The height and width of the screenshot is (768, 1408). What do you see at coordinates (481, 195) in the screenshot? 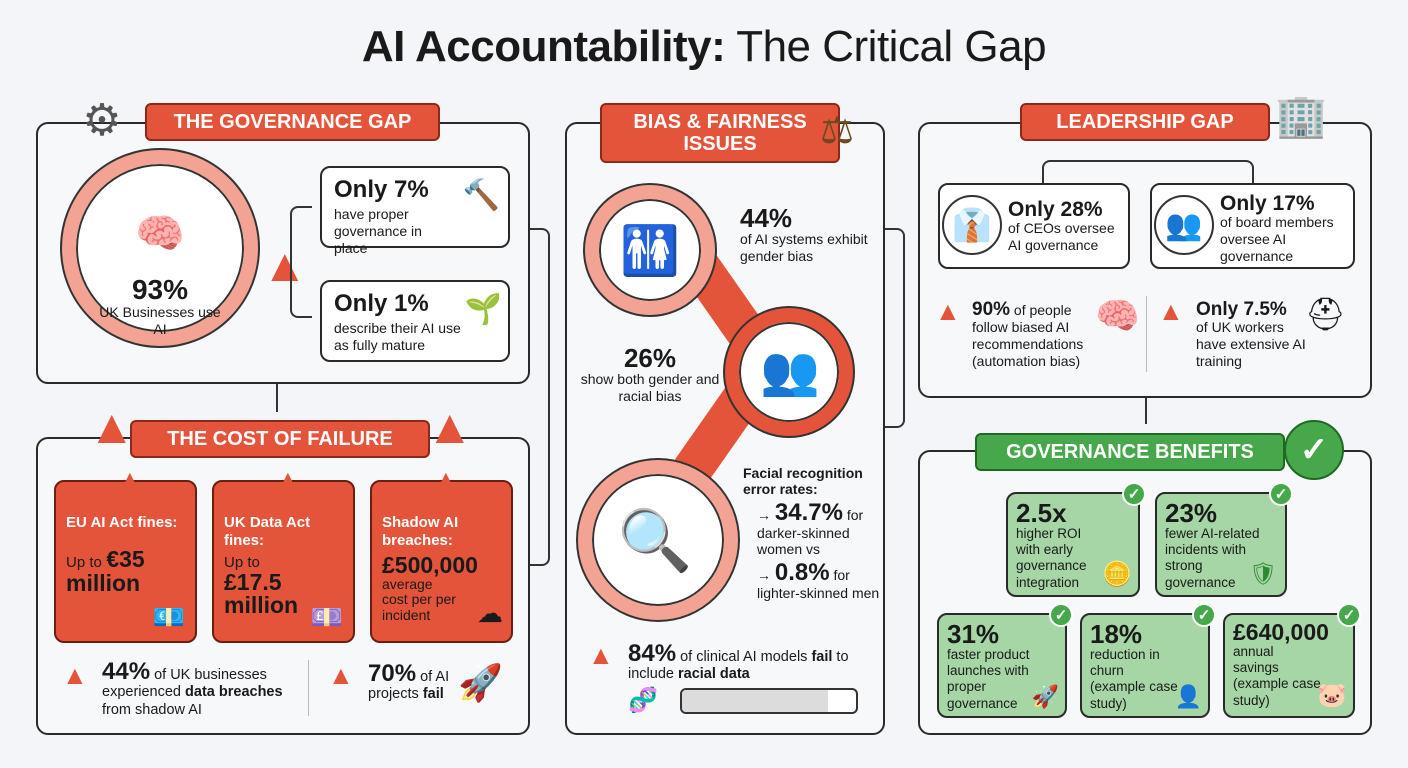
I see `gavel-shield-icon: 🔨` at bounding box center [481, 195].